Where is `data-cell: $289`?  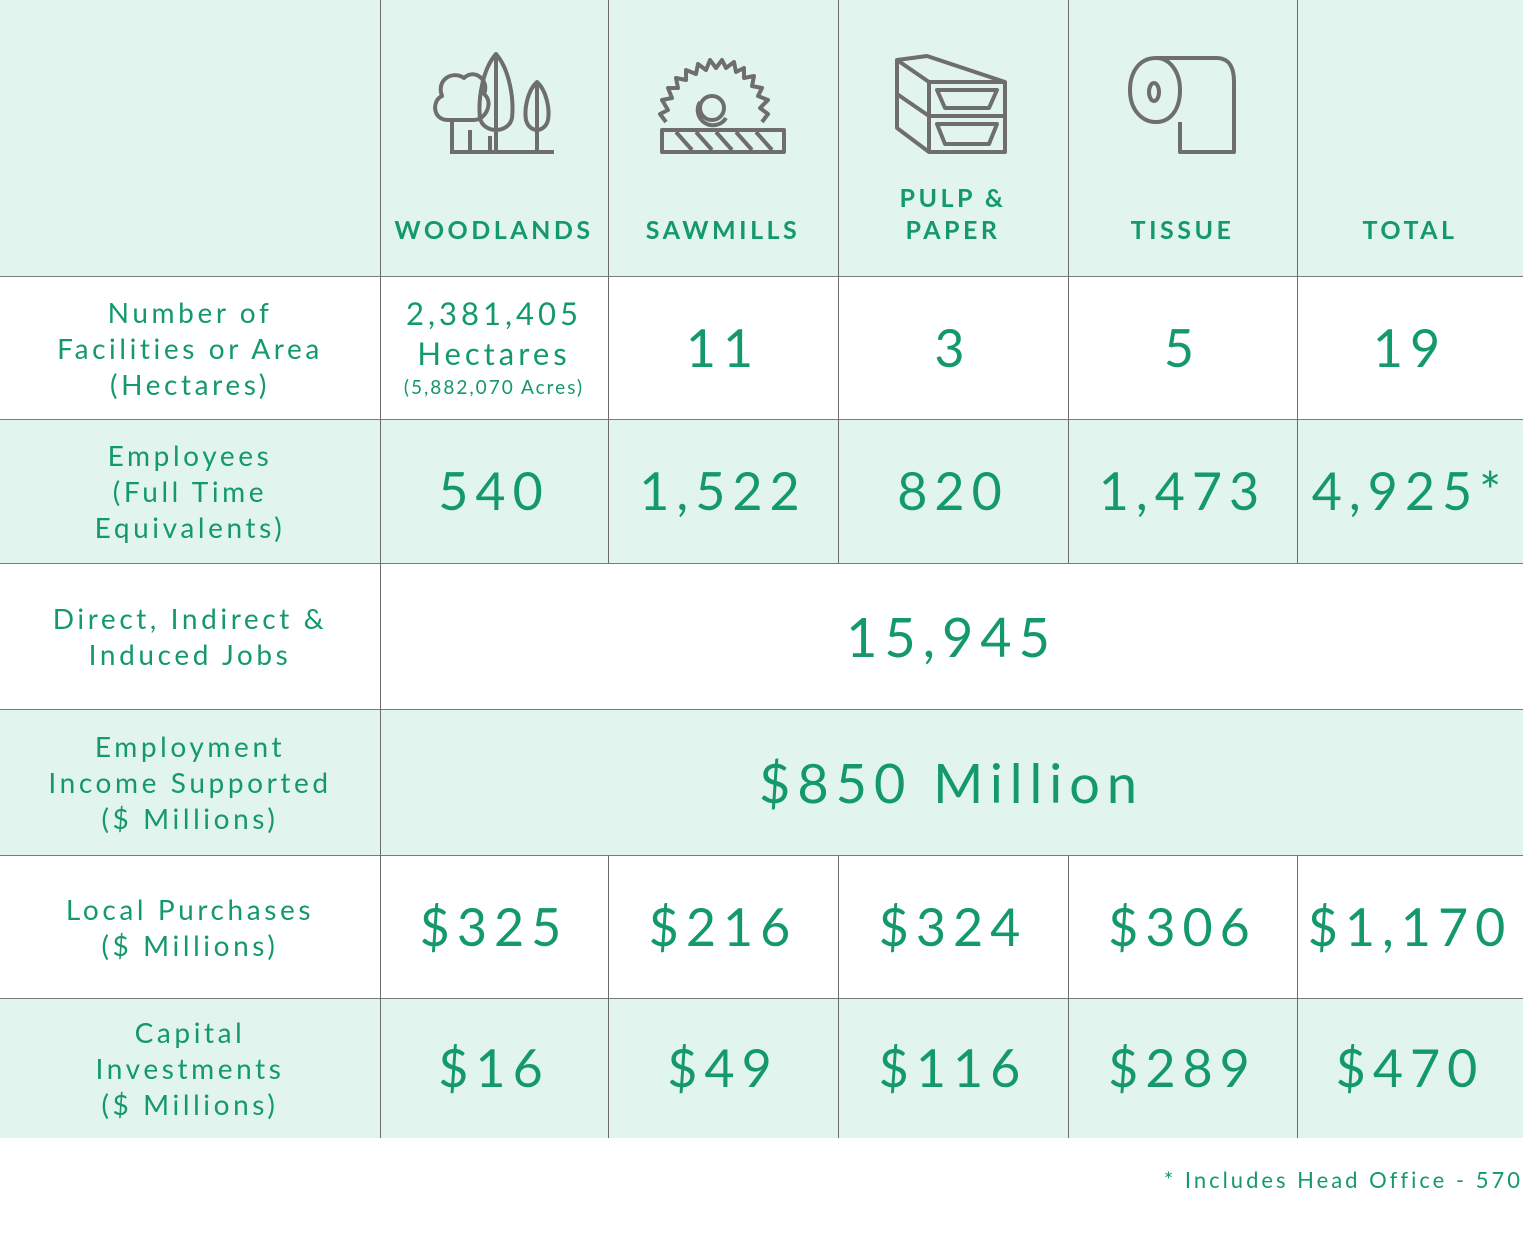 data-cell: $289 is located at coordinates (1182, 1068).